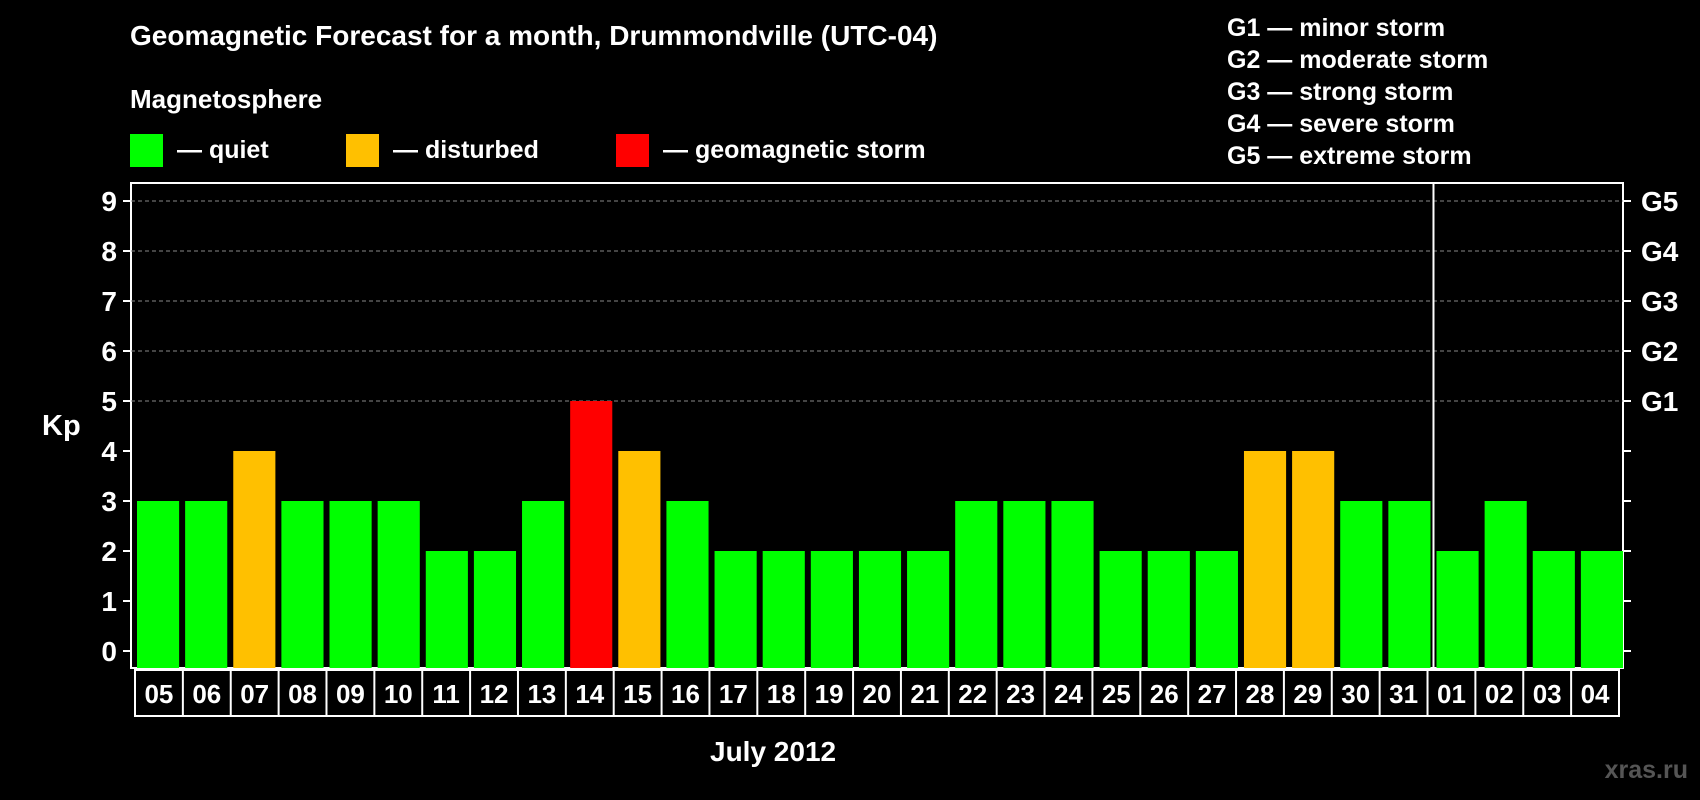 Image resolution: width=1700 pixels, height=800 pixels. I want to click on g-scale-item: G1 — minor storm, so click(1336, 28).